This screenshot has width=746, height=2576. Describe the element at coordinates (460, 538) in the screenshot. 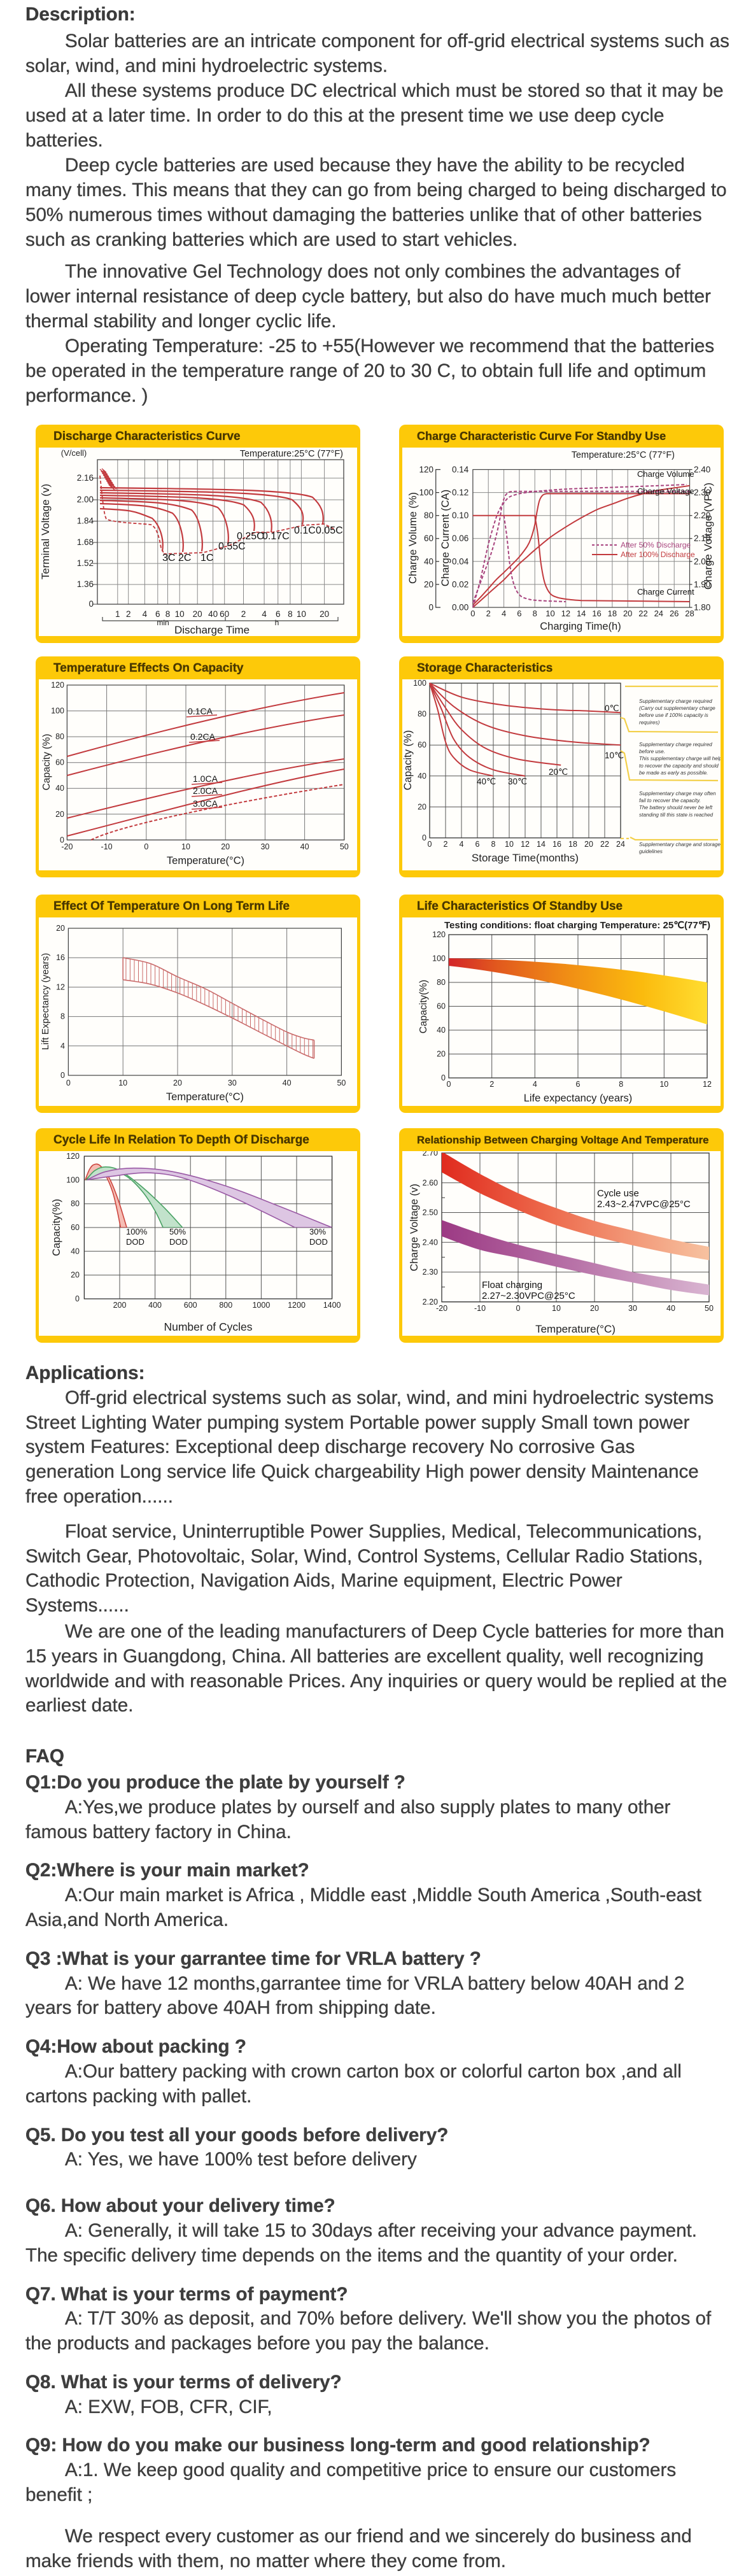

I see `svg-text: 0.06` at that location.